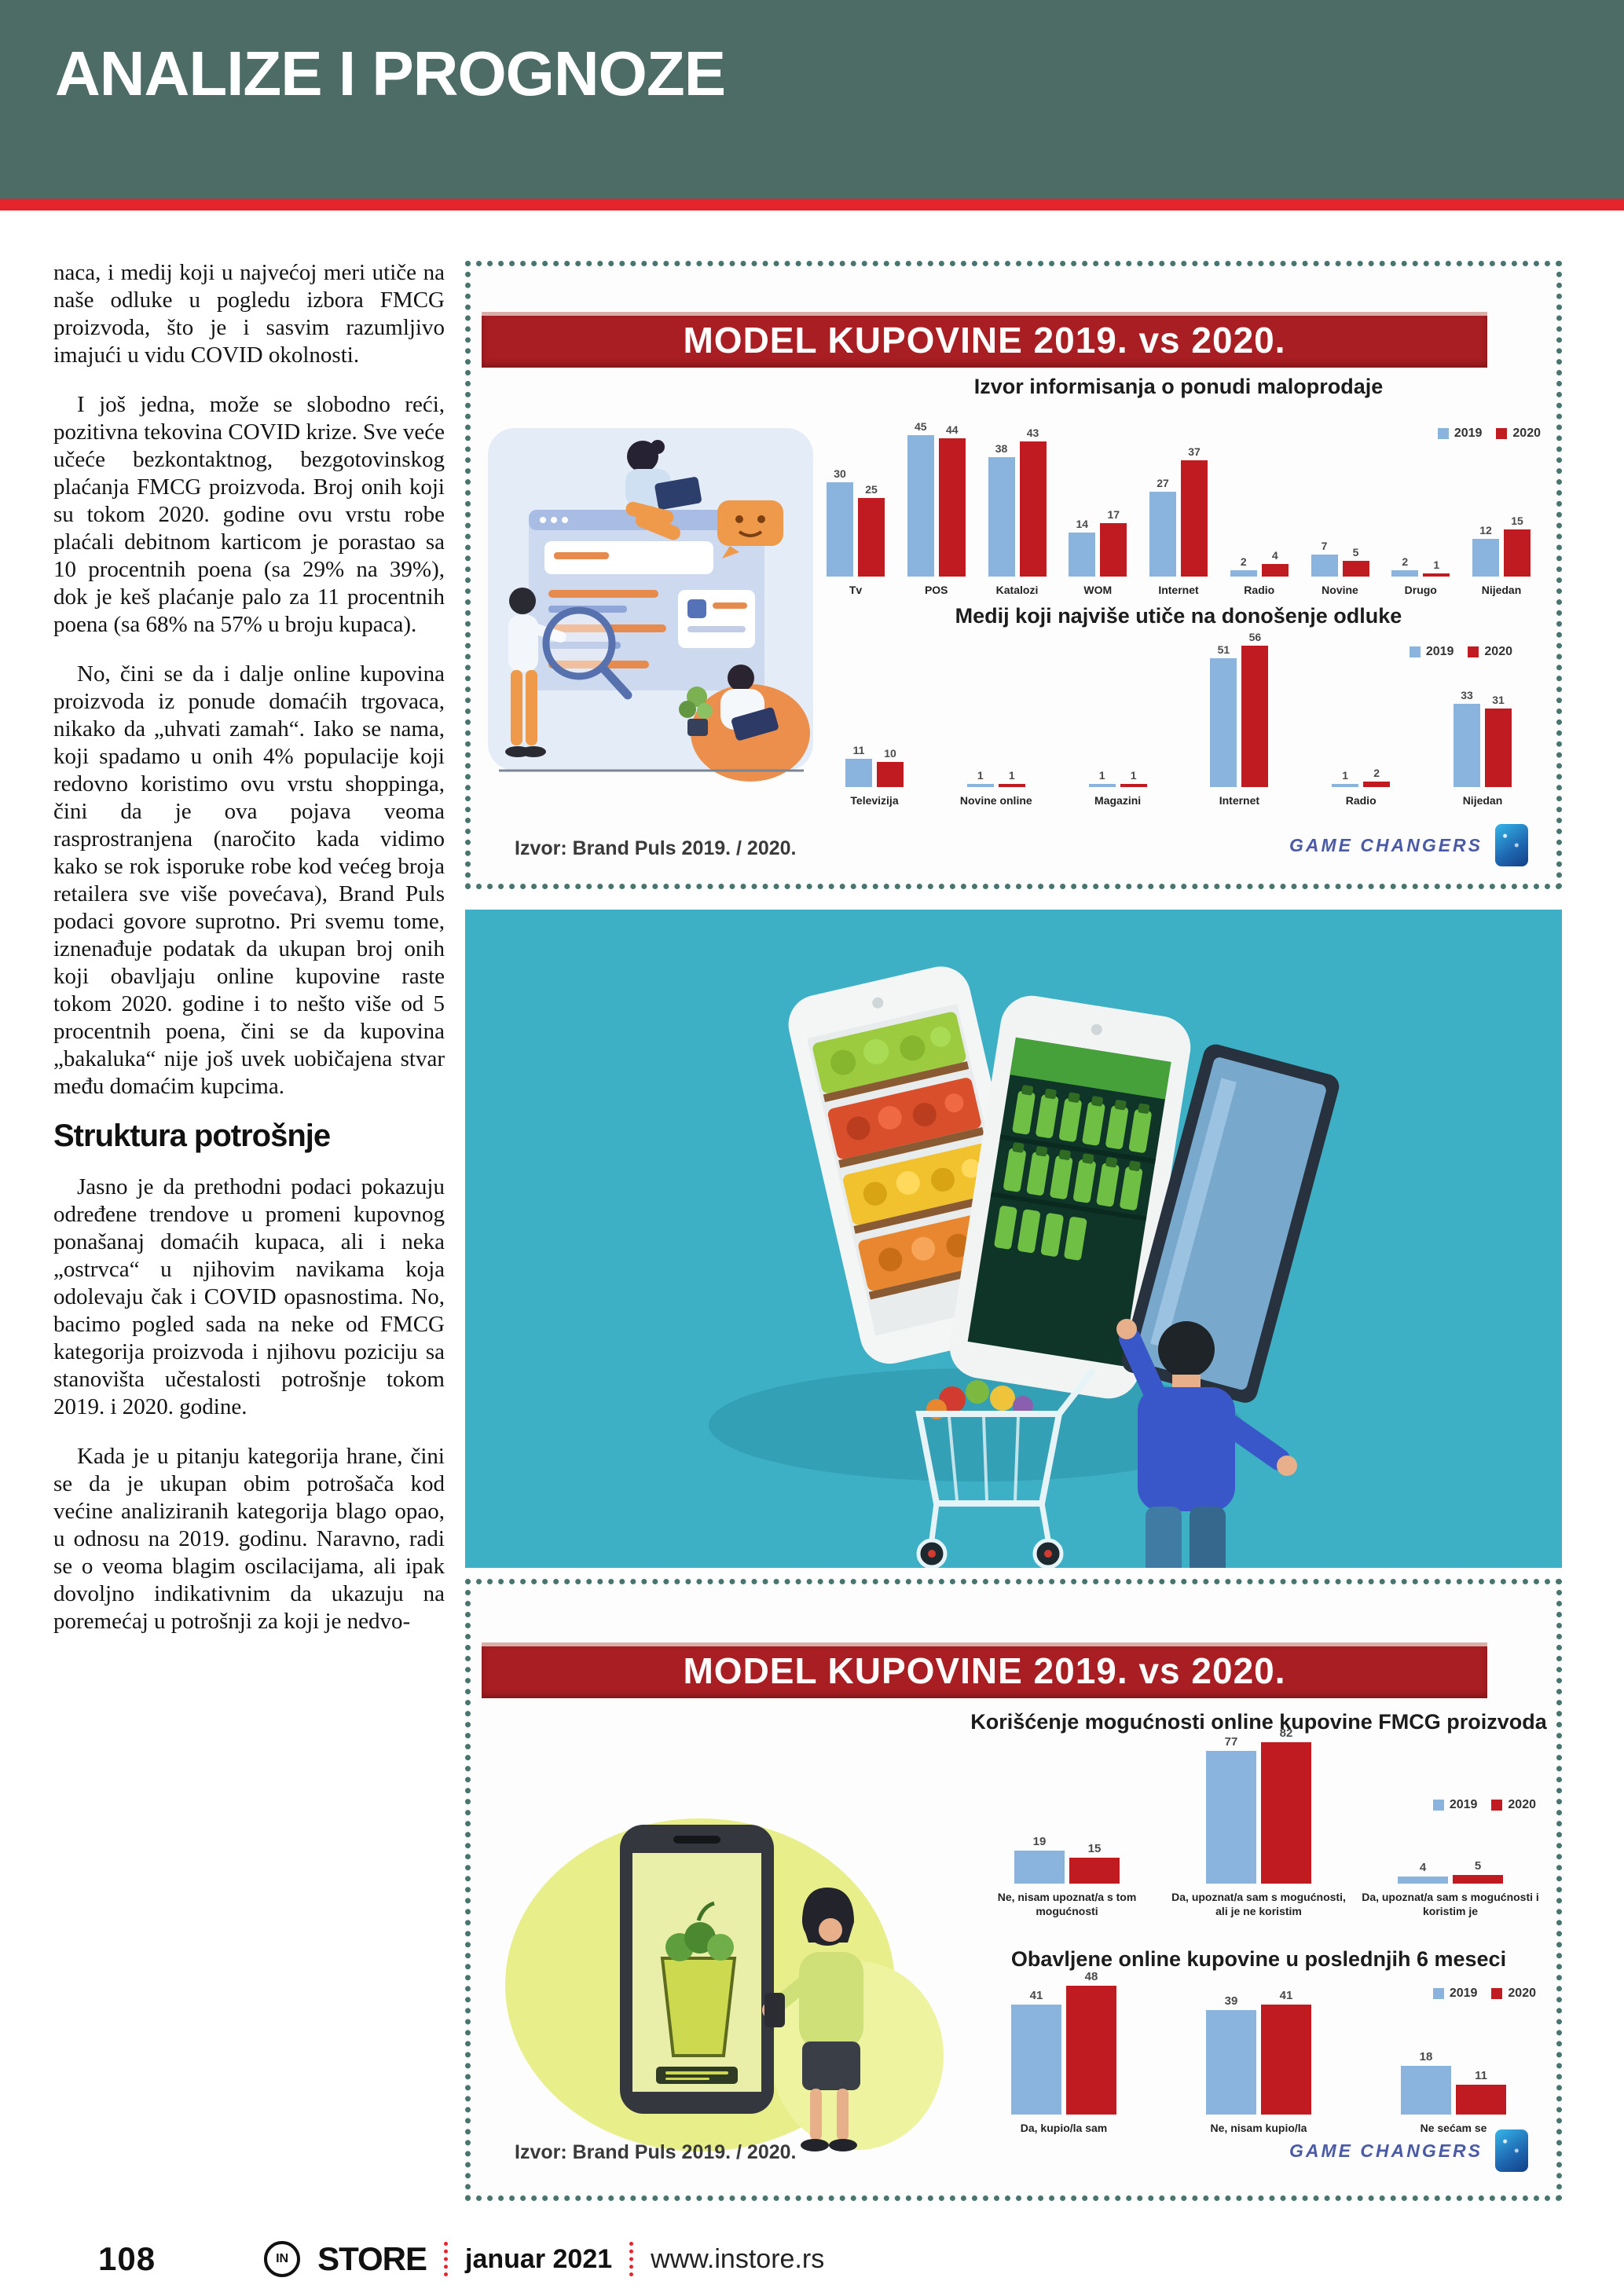 Image resolution: width=1624 pixels, height=2296 pixels. What do you see at coordinates (1468, 433) in the screenshot?
I see `legend-label: 2019` at bounding box center [1468, 433].